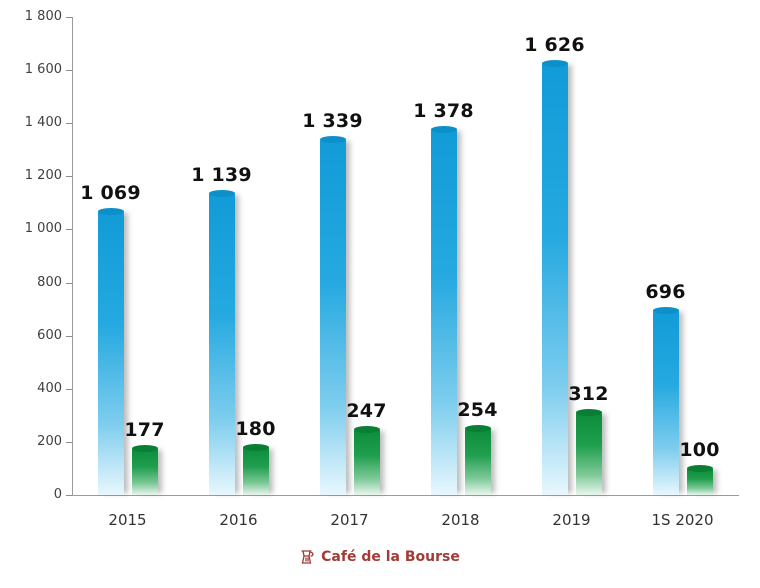 Image resolution: width=760 pixels, height=588 pixels. I want to click on x-axis-label: 2018, so click(460, 520).